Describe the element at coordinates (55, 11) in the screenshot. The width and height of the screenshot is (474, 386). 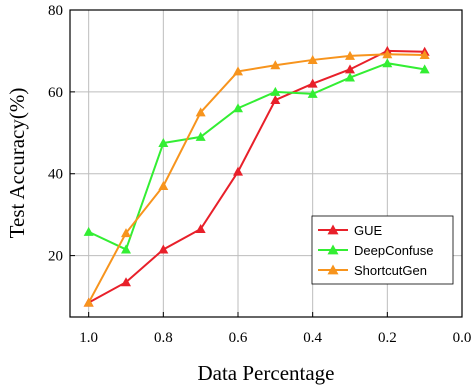
I see `y-tick-label: 80` at that location.